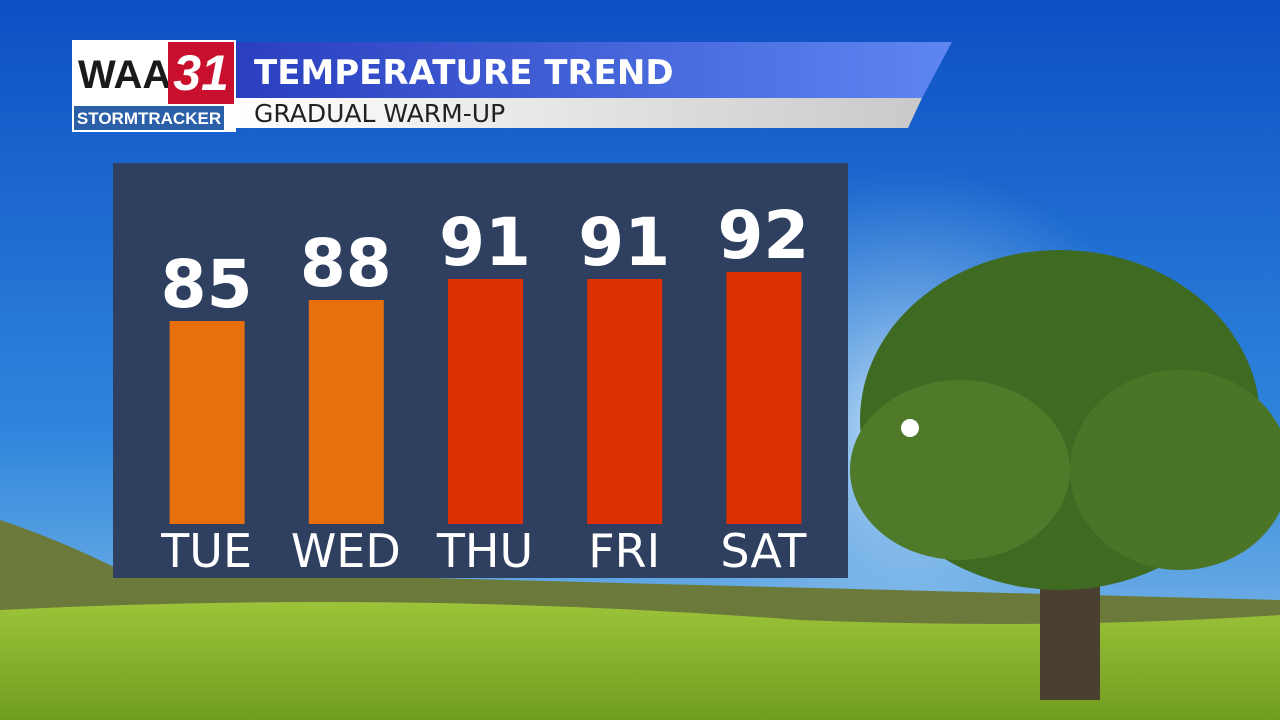  Describe the element at coordinates (464, 73) in the screenshot. I see `chart-title: TEMPERATURE TREND` at that location.